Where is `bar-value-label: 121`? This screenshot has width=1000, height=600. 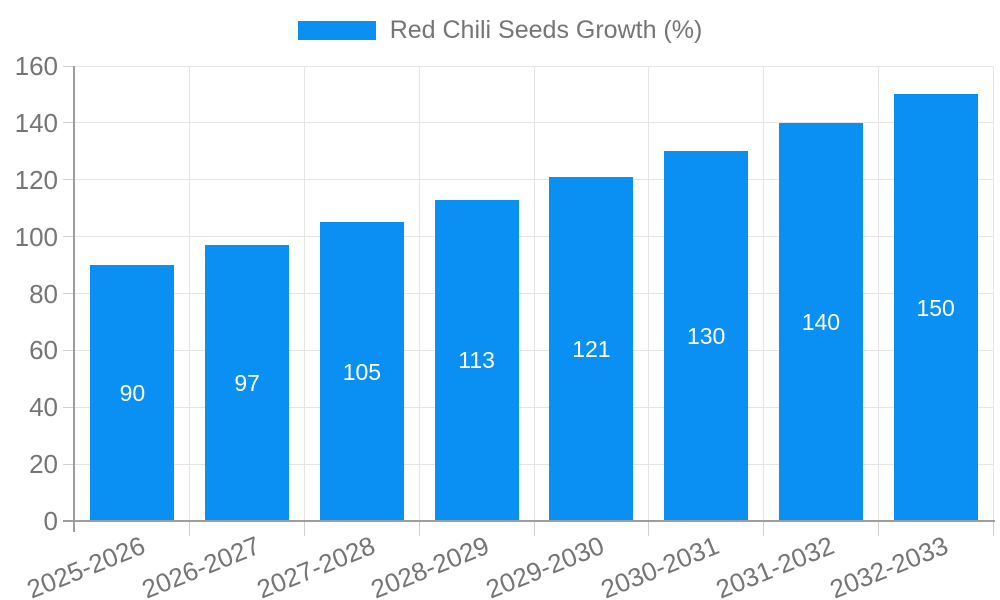 bar-value-label: 121 is located at coordinates (591, 348).